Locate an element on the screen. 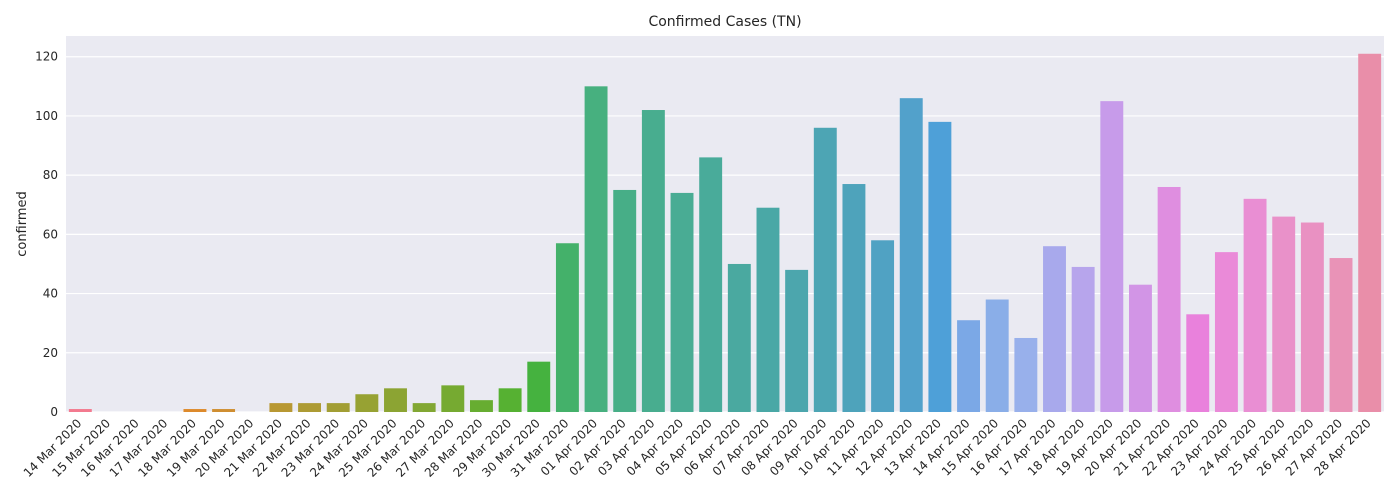 The image size is (1400, 500). y-tick-label: 80 is located at coordinates (50, 175).